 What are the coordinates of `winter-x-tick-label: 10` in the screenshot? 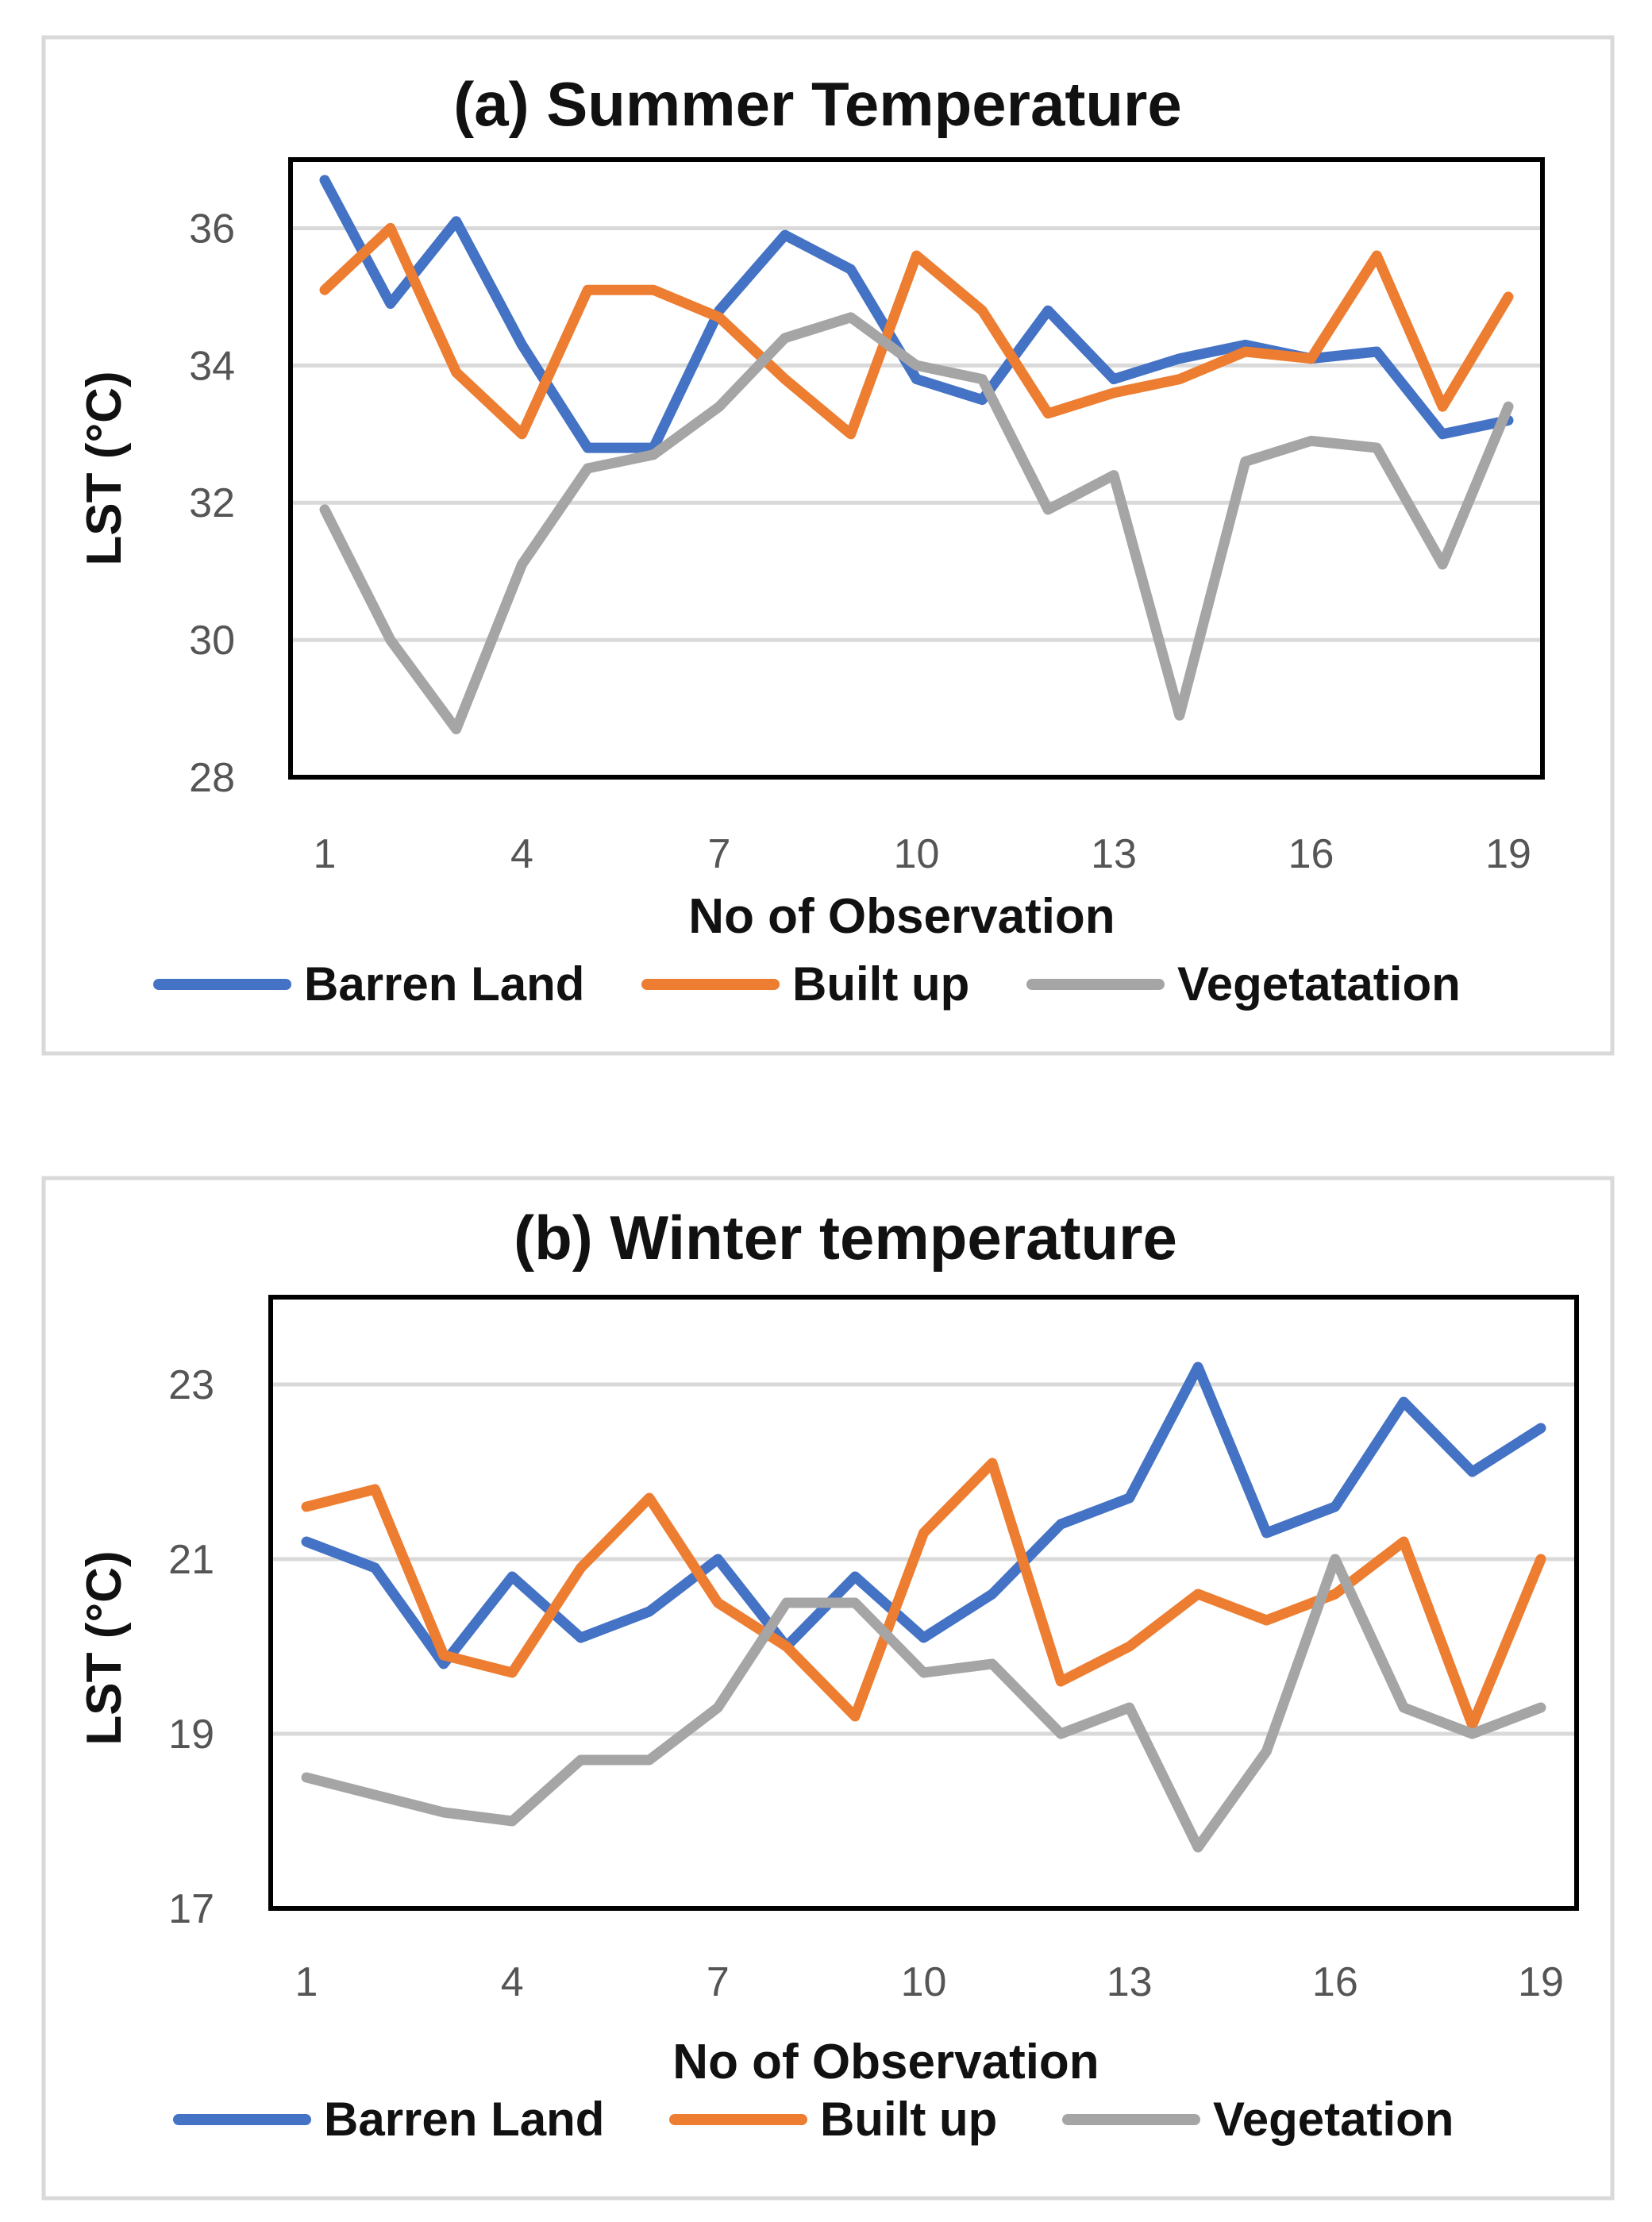 It's located at (924, 1982).